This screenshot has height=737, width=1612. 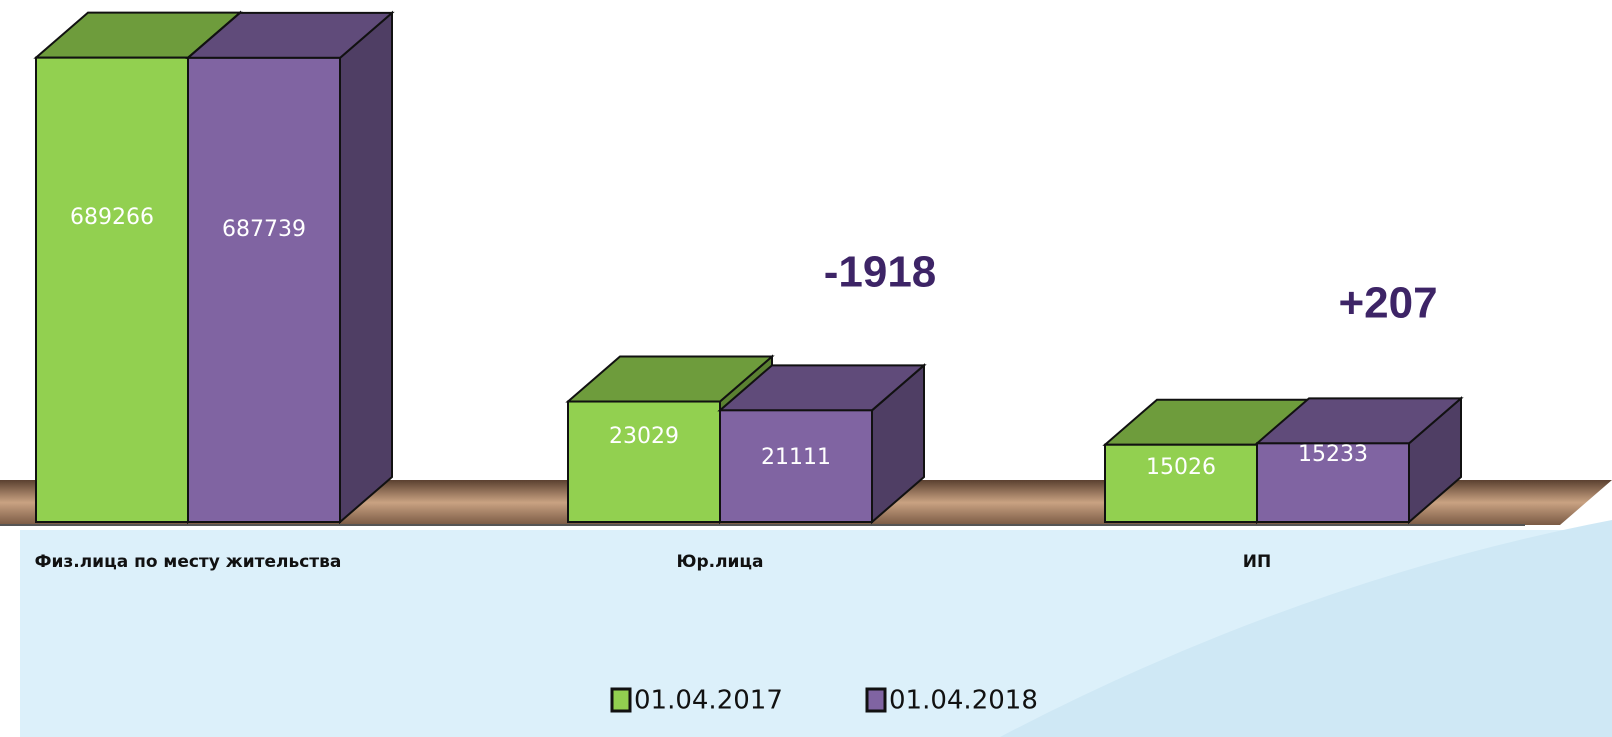 I want to click on data-label: 687739, so click(x=264, y=229).